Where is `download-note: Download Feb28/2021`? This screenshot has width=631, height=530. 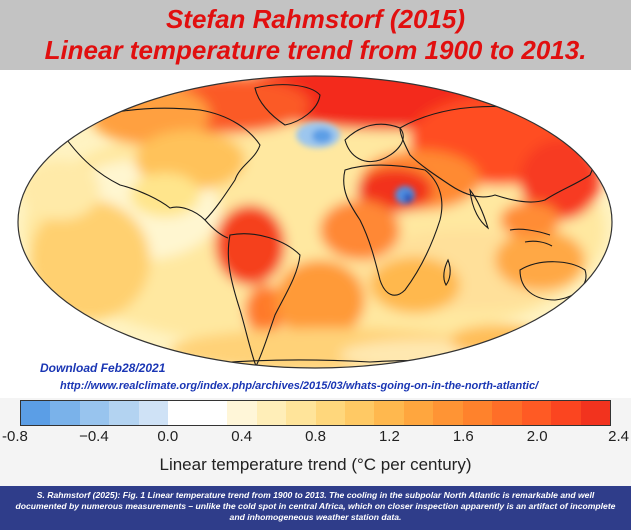
download-note: Download Feb28/2021 is located at coordinates (103, 368).